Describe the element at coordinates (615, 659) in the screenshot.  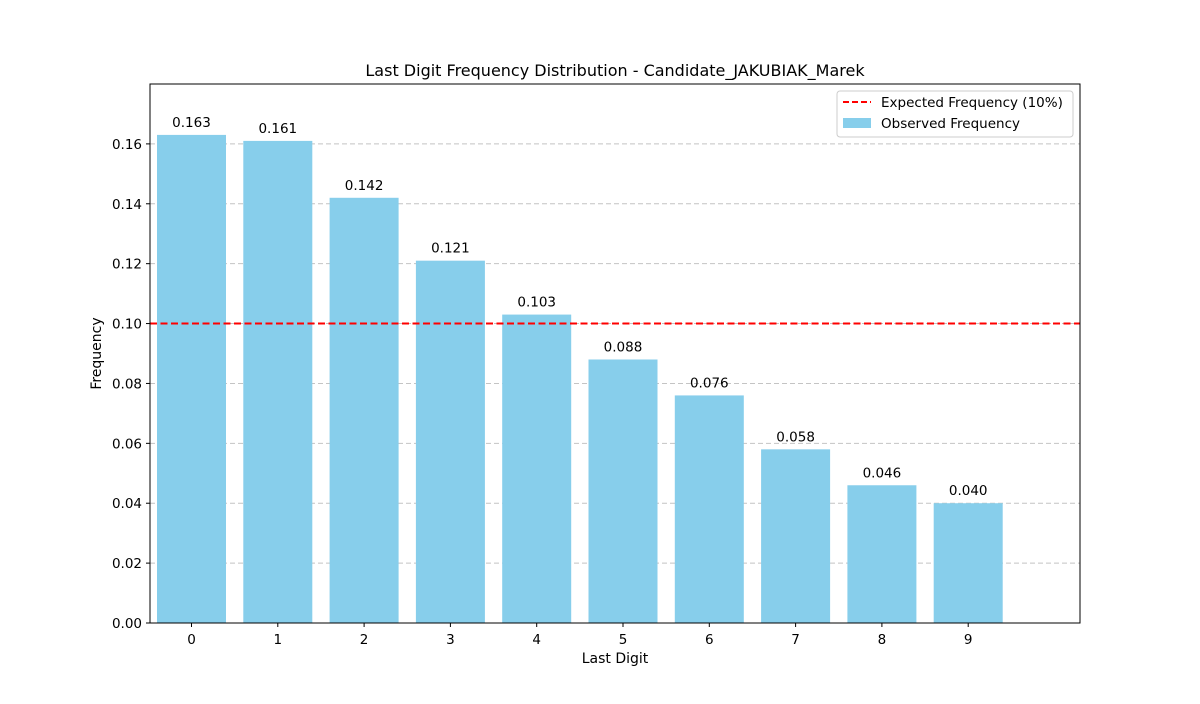
I see `x-axis-label: Last Digit` at that location.